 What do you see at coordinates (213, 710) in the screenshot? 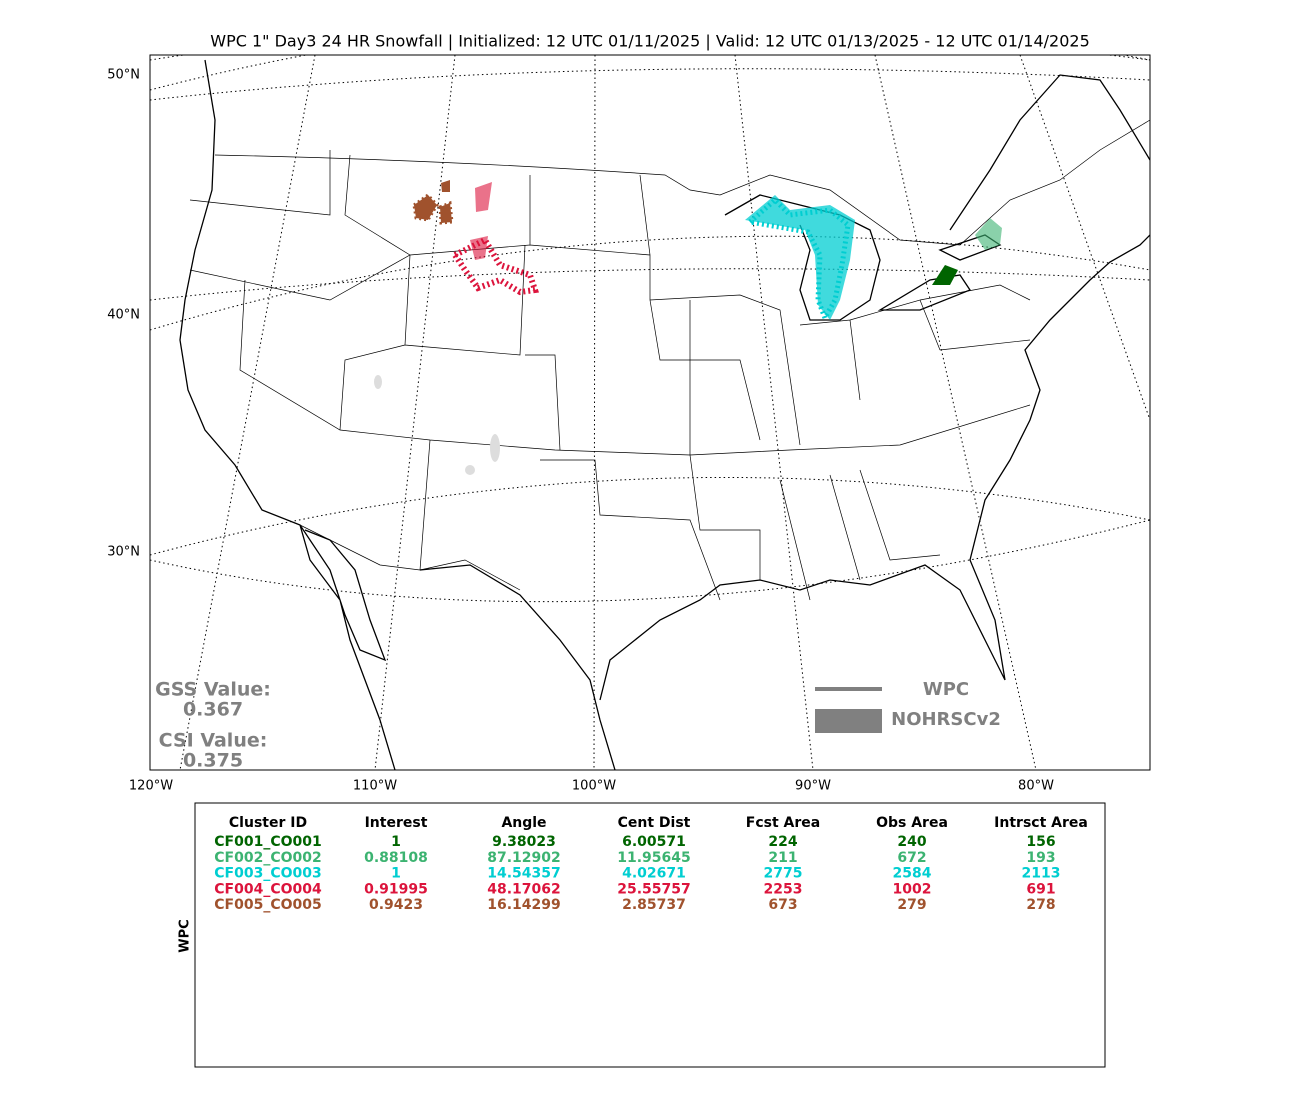
I see `gss-value: 0.367` at bounding box center [213, 710].